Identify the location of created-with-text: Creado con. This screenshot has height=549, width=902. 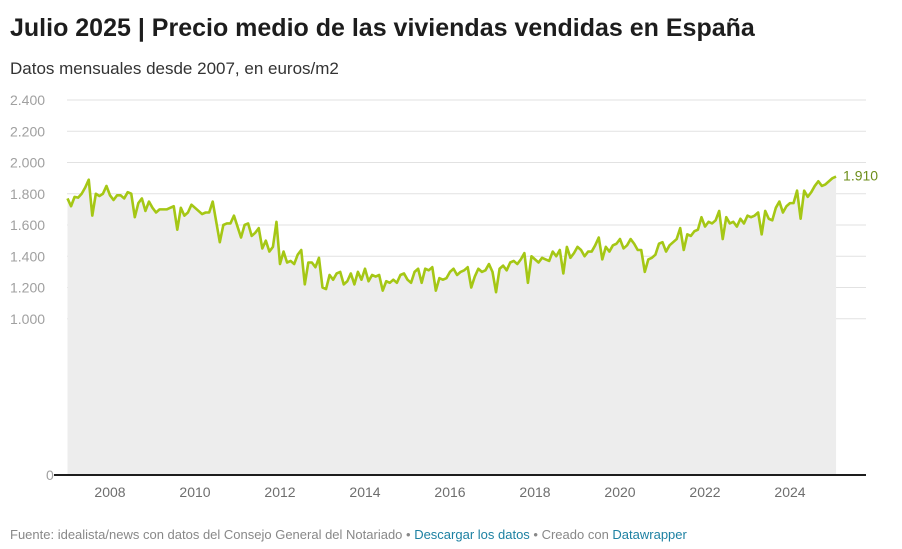
(577, 534).